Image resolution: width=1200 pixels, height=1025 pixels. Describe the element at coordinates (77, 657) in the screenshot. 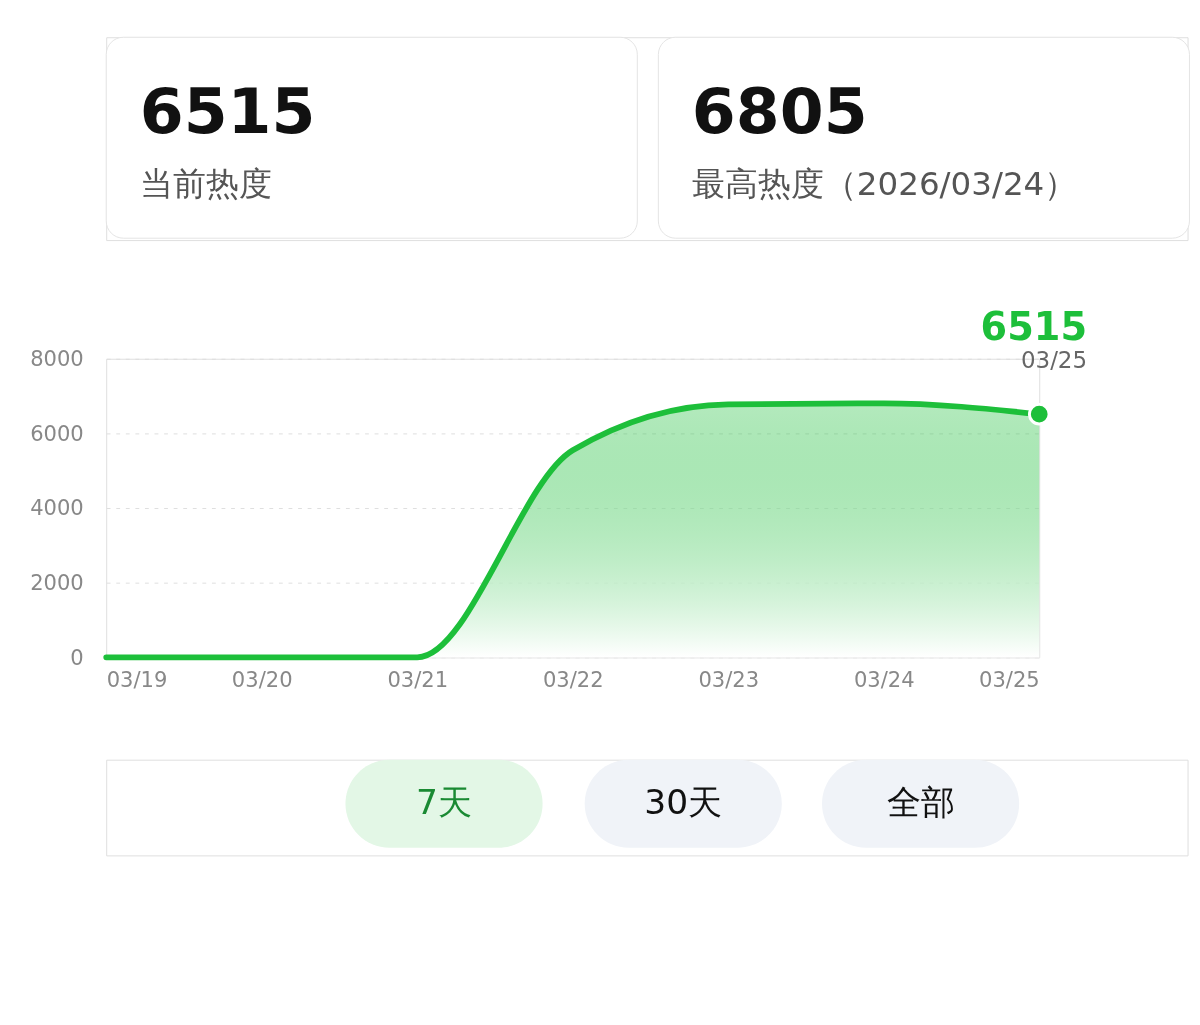

I see `y-tick-label: 0` at that location.